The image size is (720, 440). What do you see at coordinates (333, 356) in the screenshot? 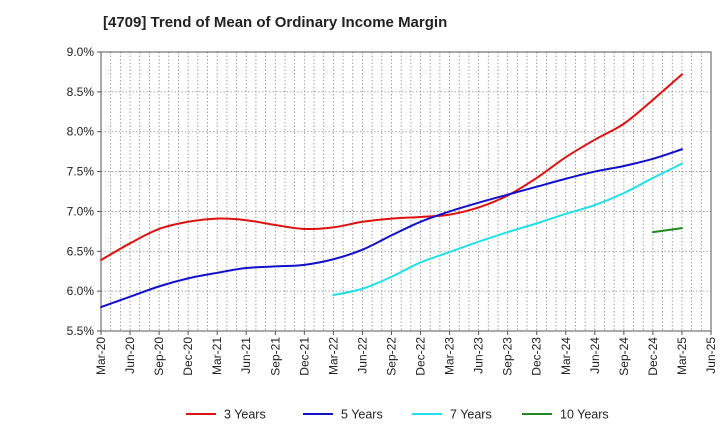
I see `x-tick-label: Mar-22` at bounding box center [333, 356].